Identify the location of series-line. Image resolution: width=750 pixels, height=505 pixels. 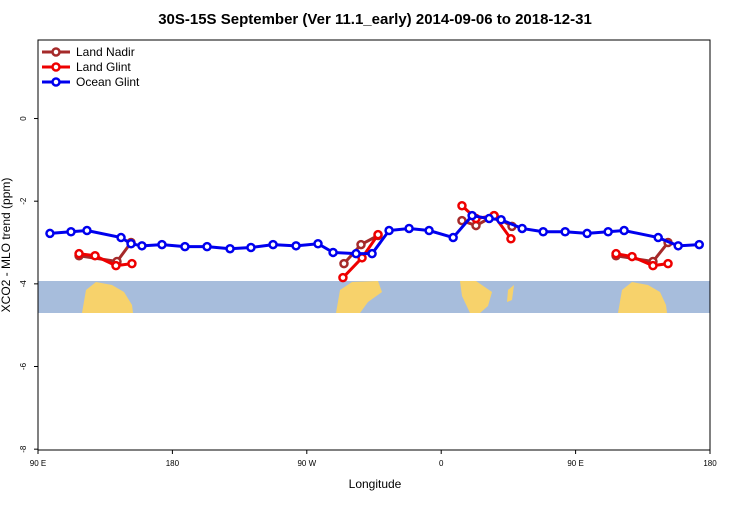
(373, 241).